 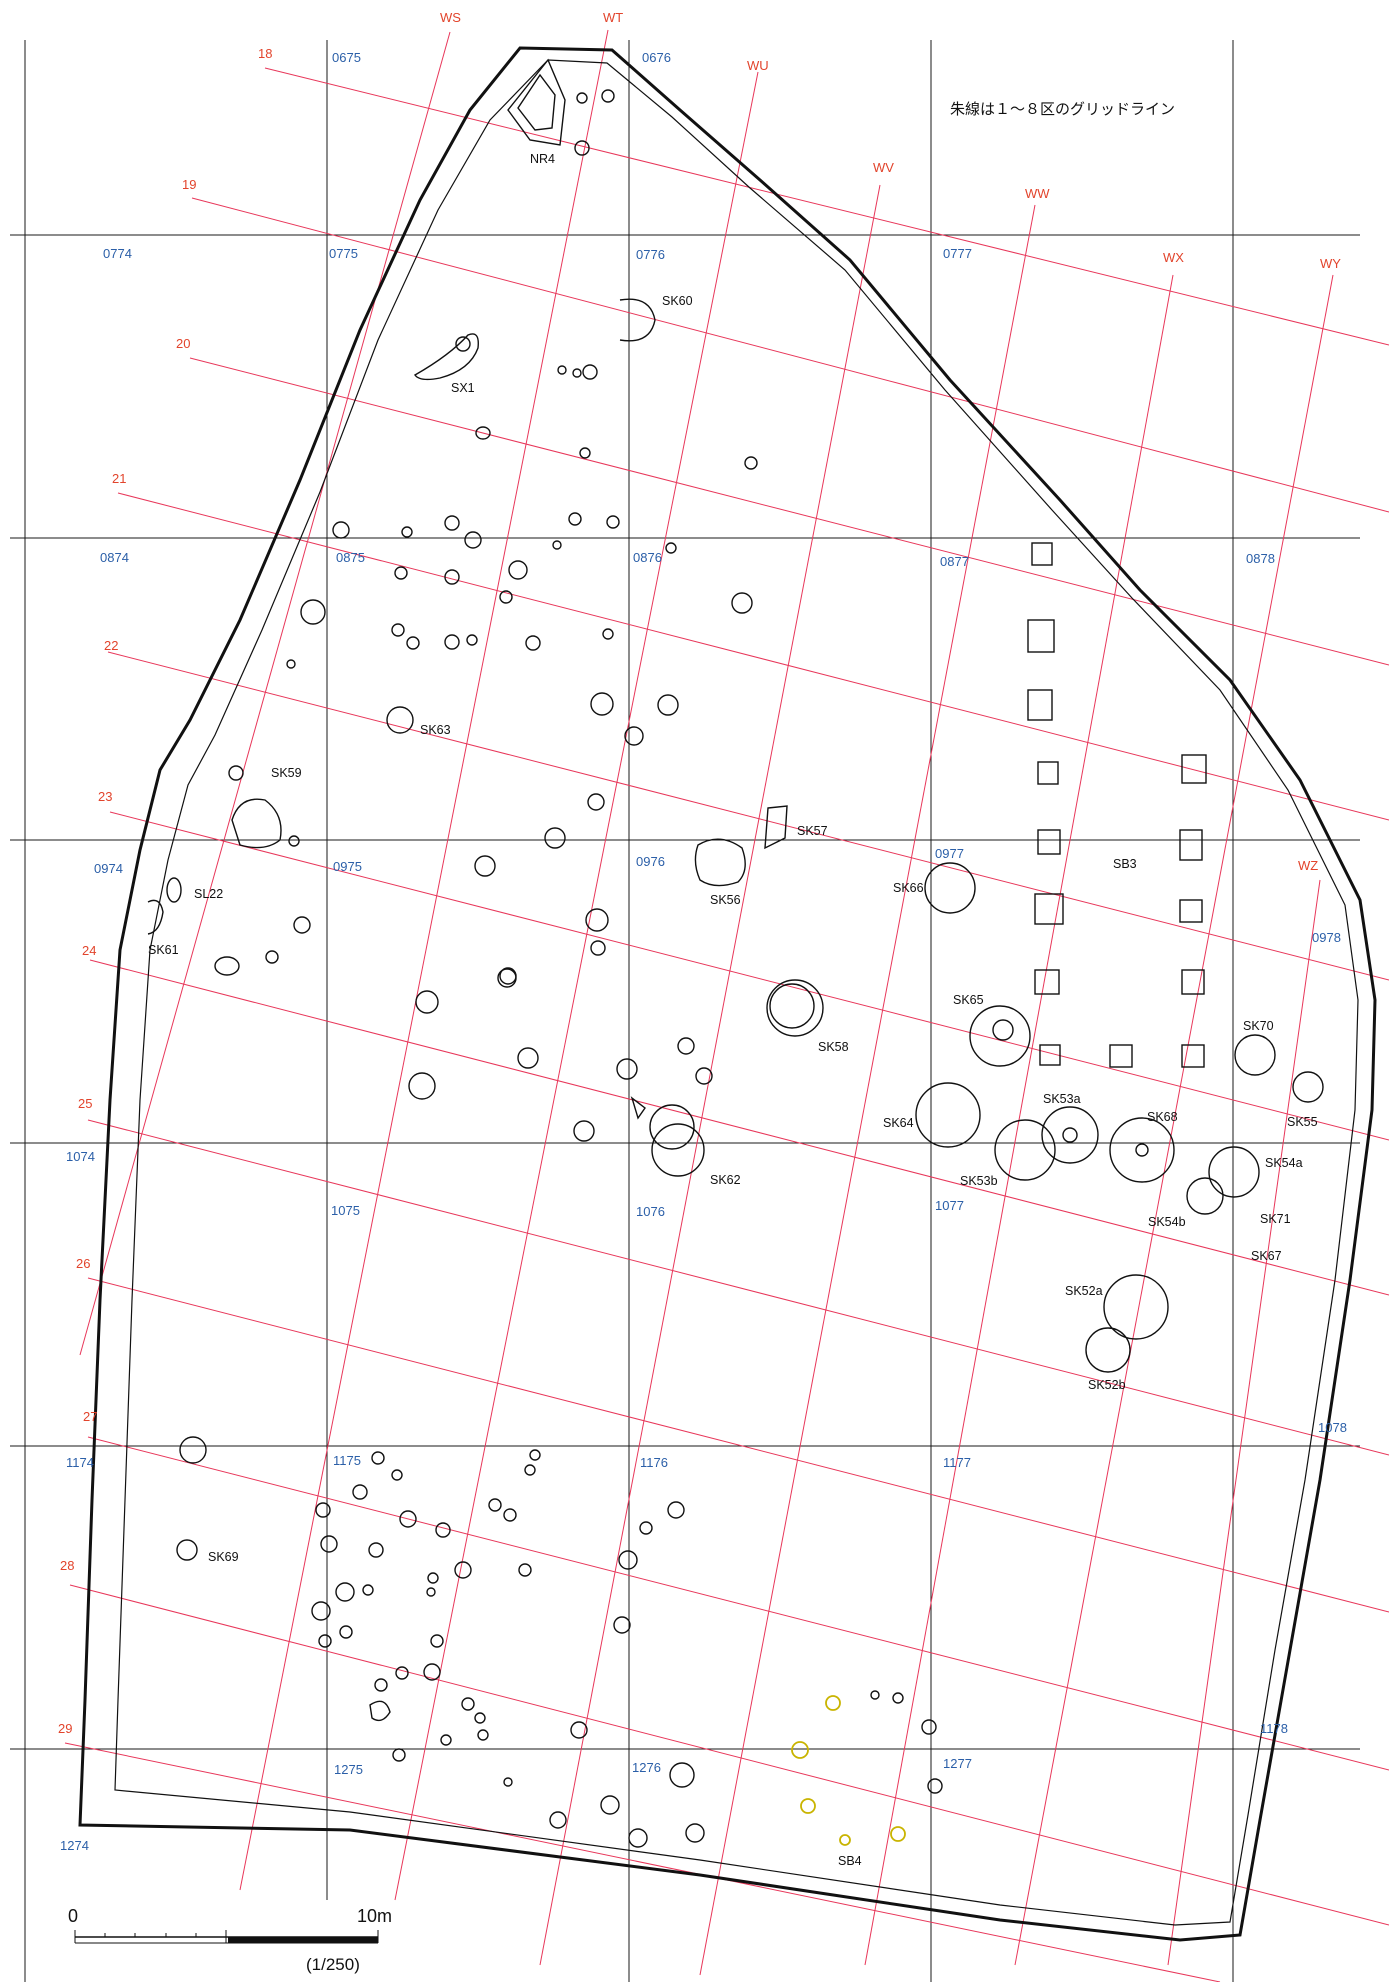 I want to click on grid-number-label: 0878, so click(x=1260, y=558).